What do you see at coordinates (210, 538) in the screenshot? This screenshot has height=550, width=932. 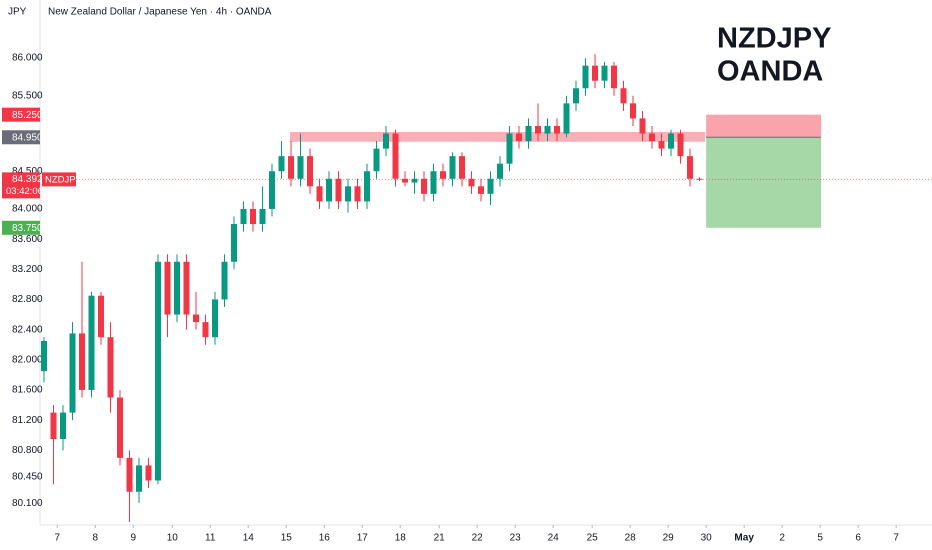 I see `x-tick-label: 11` at bounding box center [210, 538].